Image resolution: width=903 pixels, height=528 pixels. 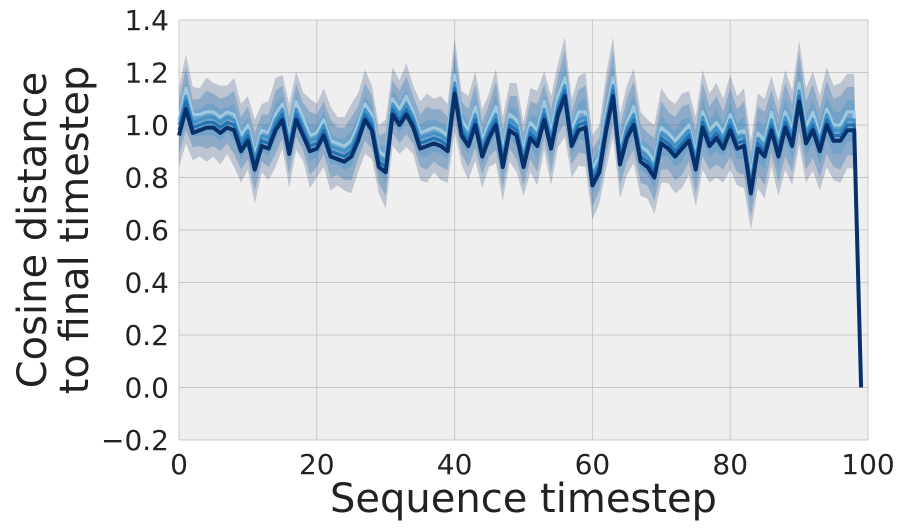 I want to click on y-tick-label: 0.4, so click(x=146, y=283).